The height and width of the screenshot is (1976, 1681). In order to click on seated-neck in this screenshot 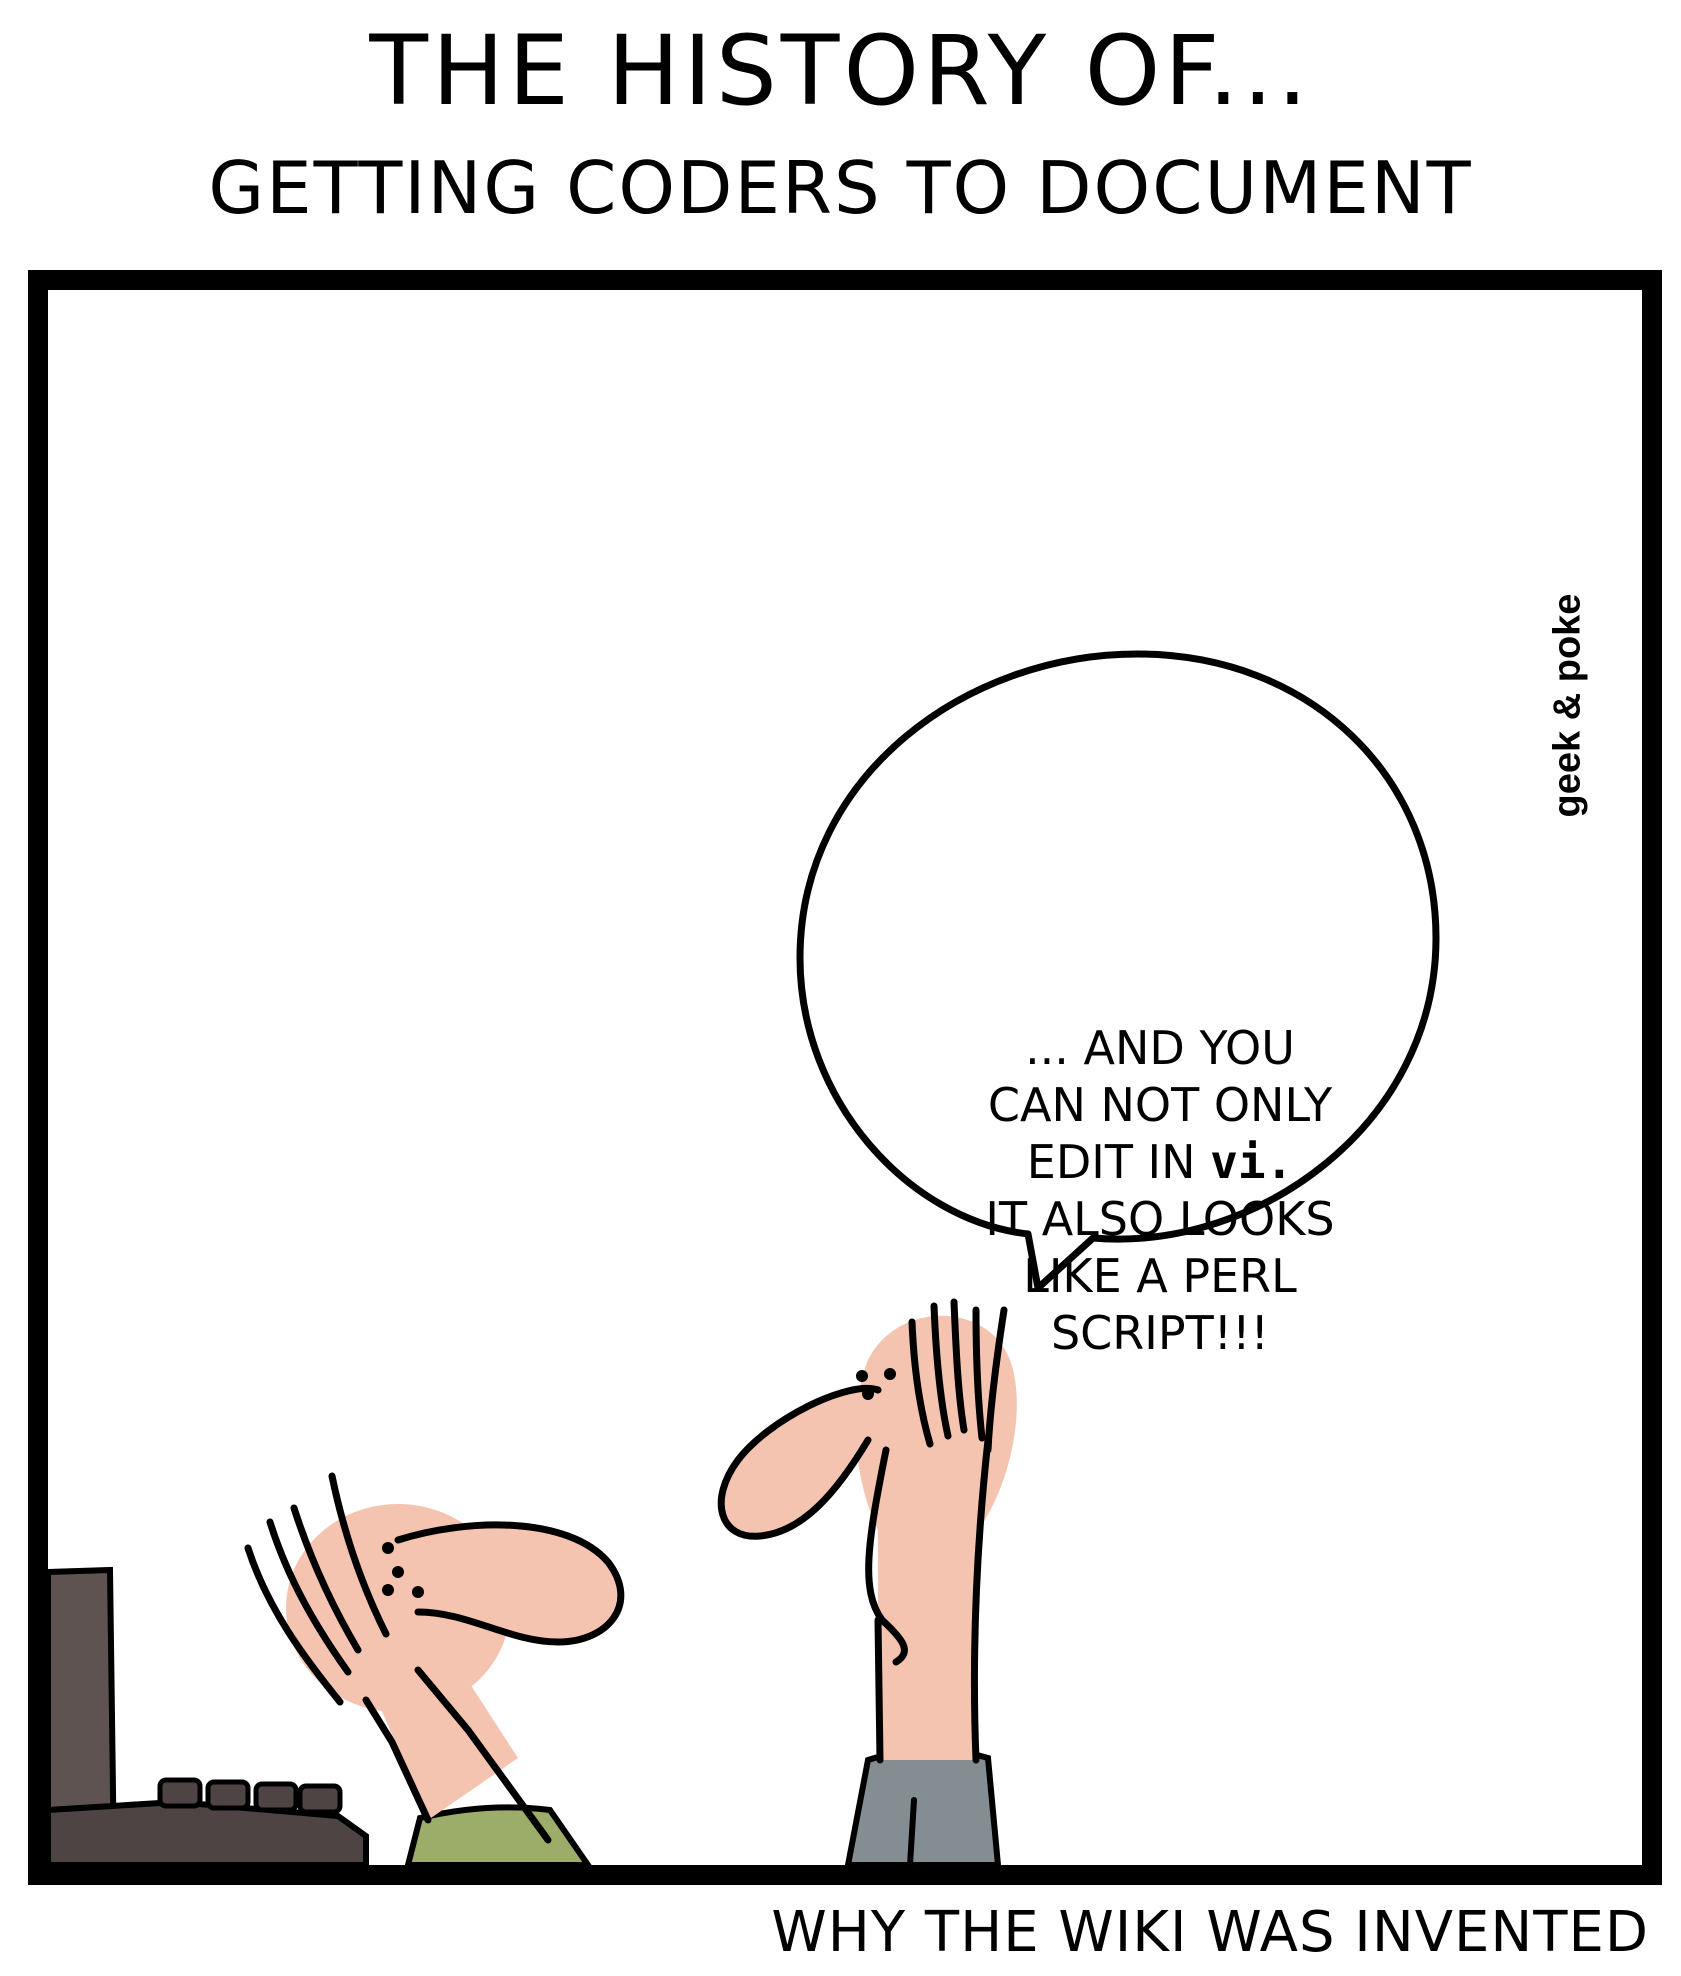, I will do `click(443, 1735)`.